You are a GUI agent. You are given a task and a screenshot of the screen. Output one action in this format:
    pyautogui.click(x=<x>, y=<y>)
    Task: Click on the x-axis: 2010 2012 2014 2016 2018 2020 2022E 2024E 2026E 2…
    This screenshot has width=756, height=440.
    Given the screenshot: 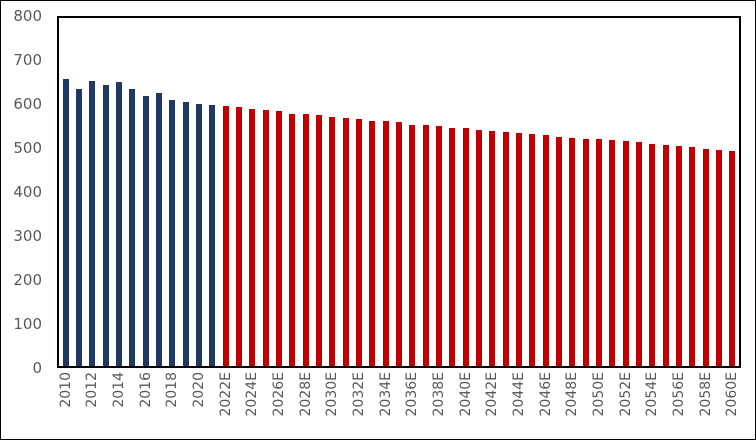 What is the action you would take?
    pyautogui.click(x=399, y=405)
    